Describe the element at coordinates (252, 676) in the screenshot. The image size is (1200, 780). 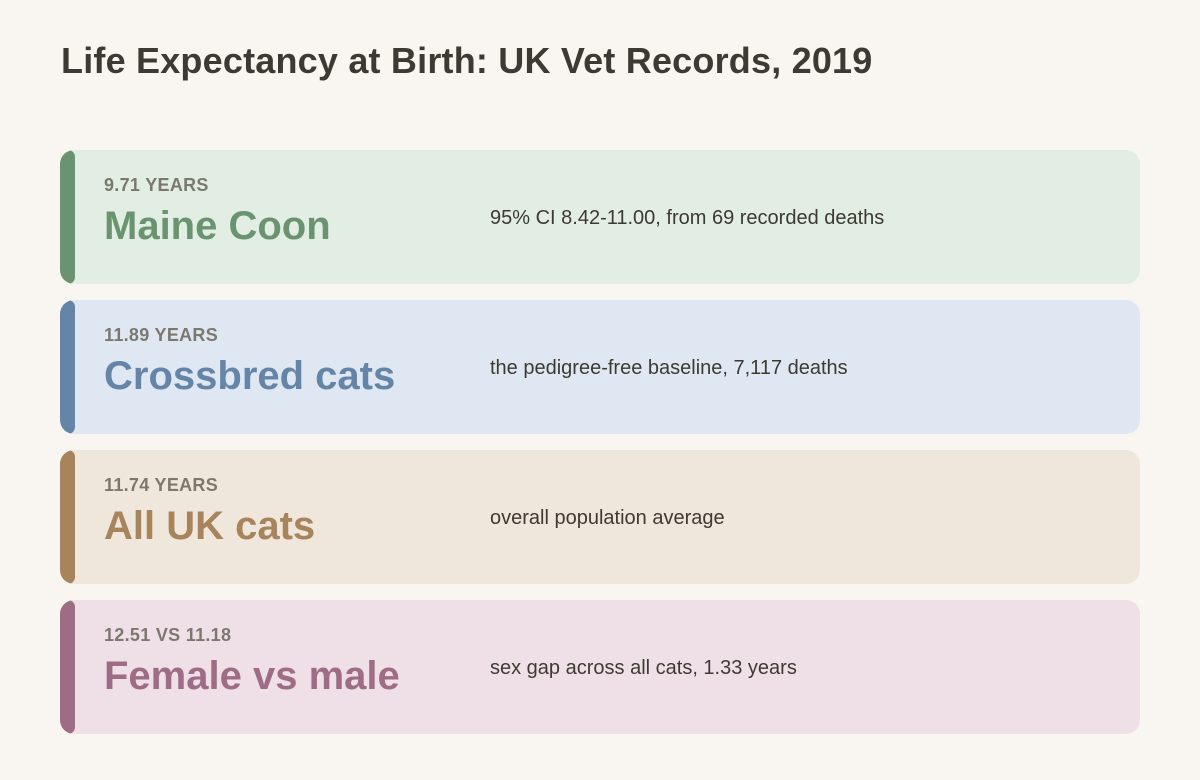
I see `card-title: Female vs male` at that location.